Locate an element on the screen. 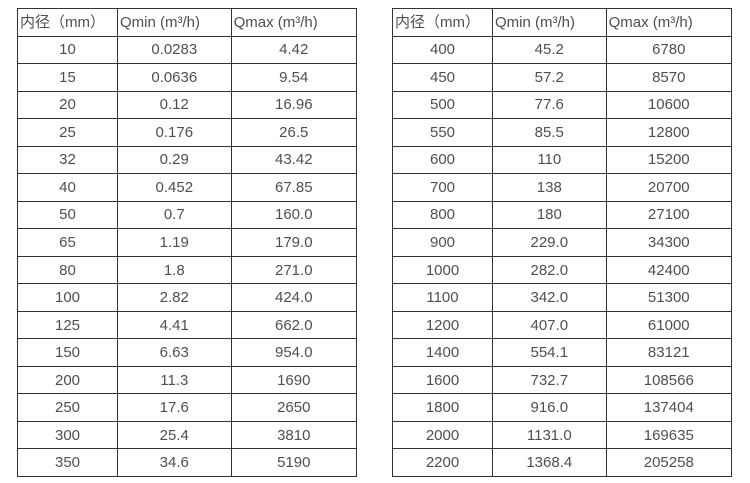 Image resolution: width=750 pixels, height=483 pixels. table-cell: 20700 is located at coordinates (669, 187).